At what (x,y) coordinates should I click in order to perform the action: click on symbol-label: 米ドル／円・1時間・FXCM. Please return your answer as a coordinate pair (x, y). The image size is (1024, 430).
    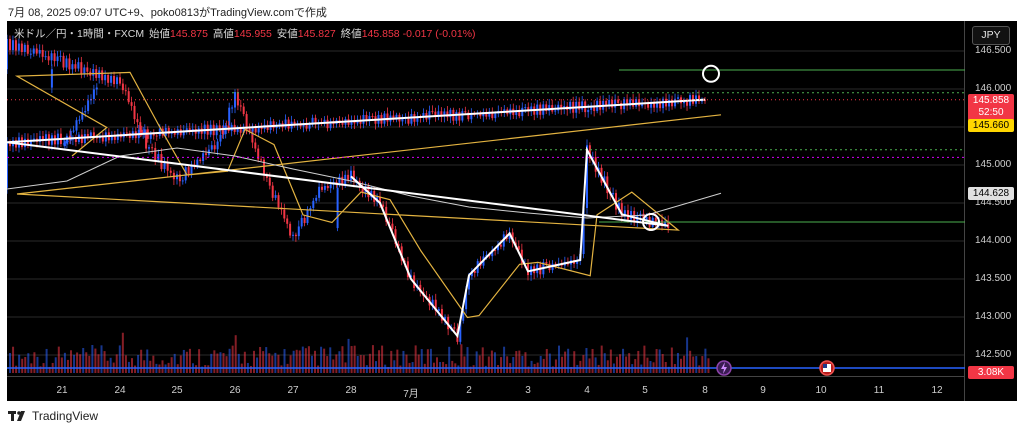
    Looking at the image, I should click on (79, 34).